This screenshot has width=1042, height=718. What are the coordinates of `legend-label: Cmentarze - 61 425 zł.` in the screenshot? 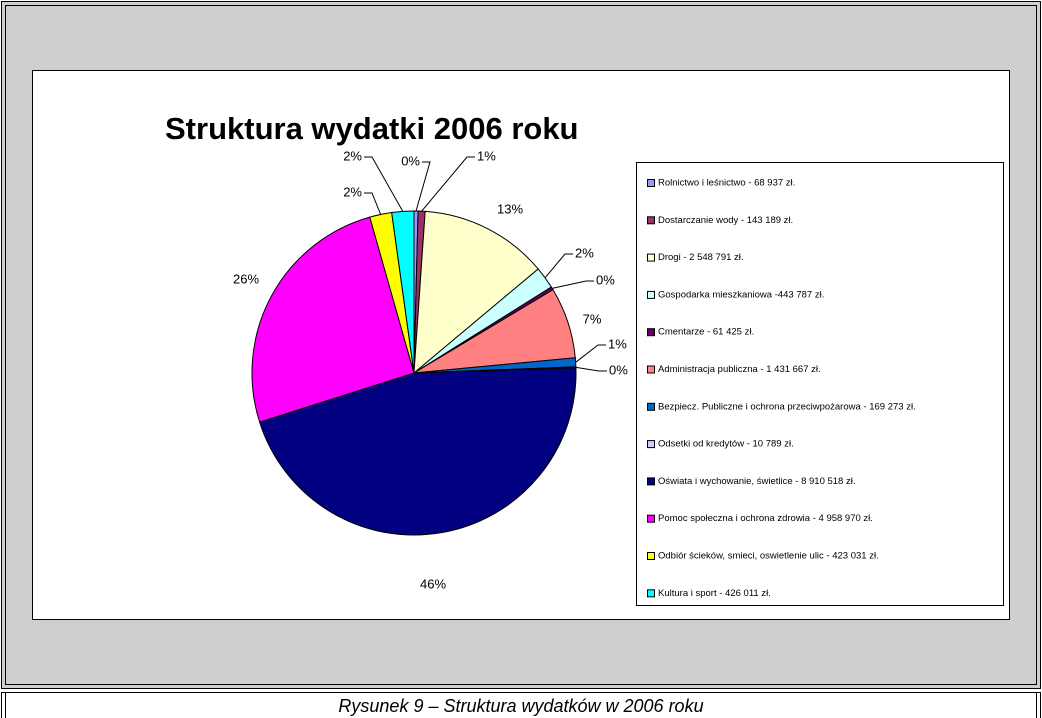 It's located at (706, 332).